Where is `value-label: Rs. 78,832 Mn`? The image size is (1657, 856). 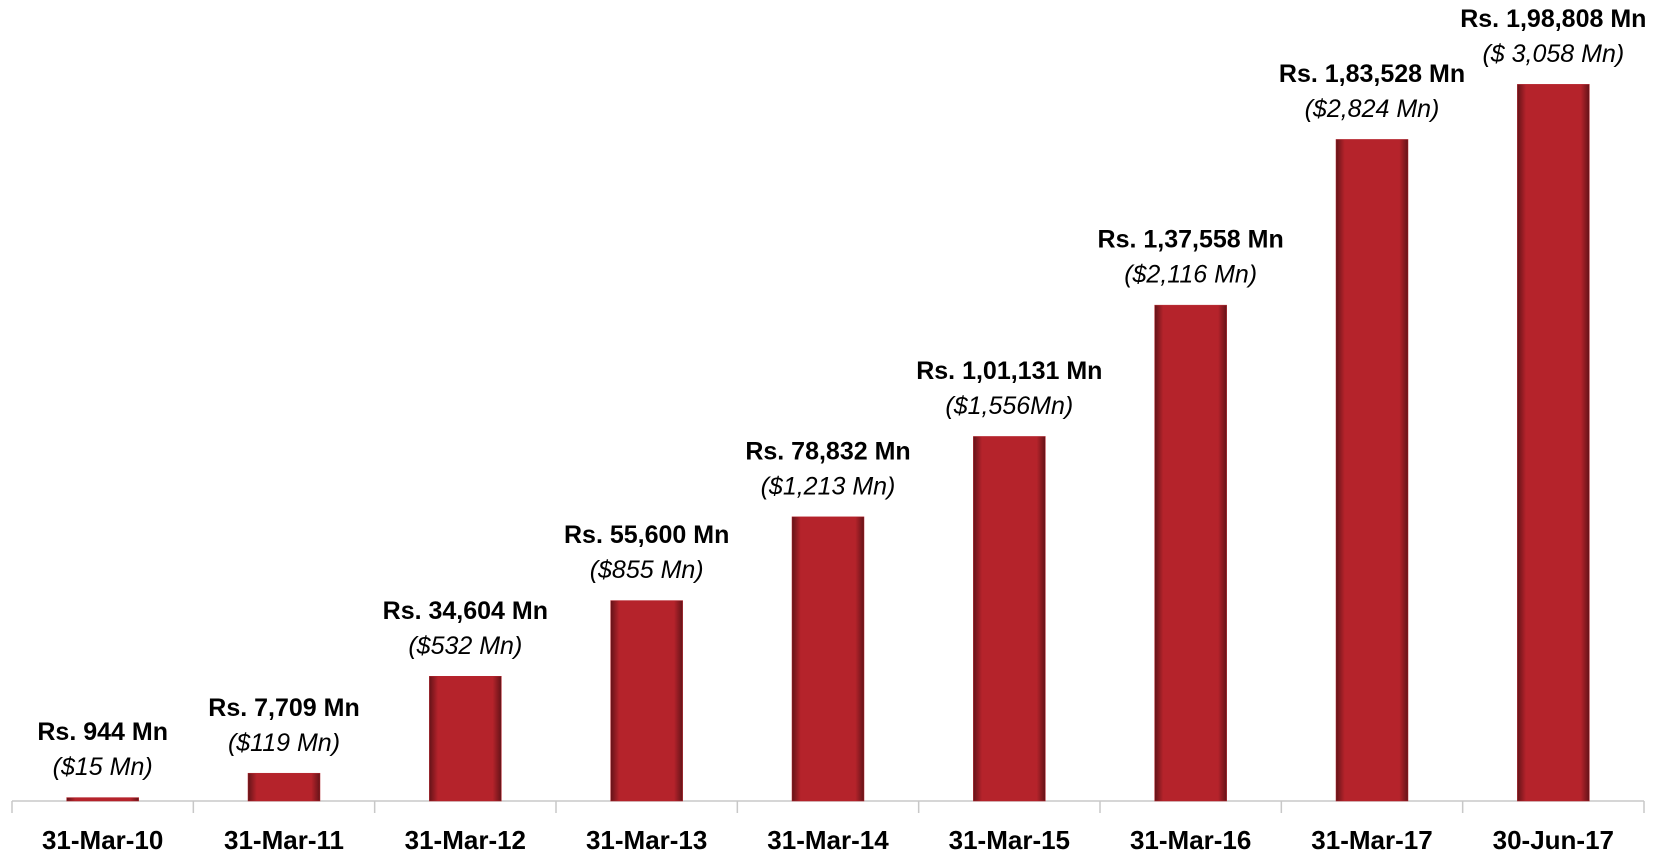
value-label: Rs. 78,832 Mn is located at coordinates (827, 451).